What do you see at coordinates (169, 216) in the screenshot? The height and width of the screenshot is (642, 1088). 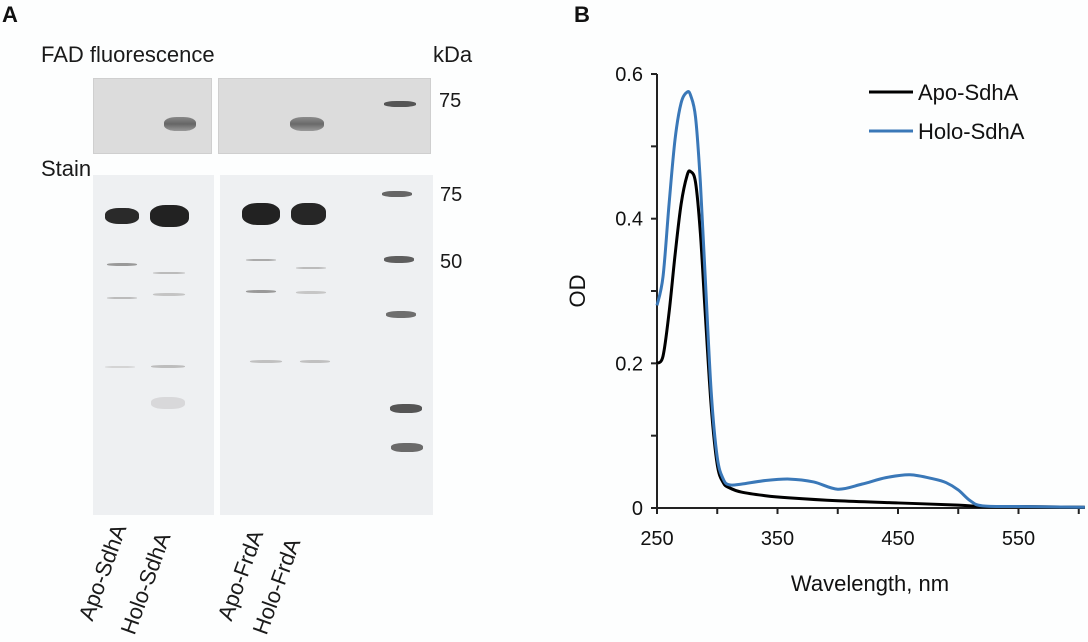 I see `holo-sdha-main-band` at bounding box center [169, 216].